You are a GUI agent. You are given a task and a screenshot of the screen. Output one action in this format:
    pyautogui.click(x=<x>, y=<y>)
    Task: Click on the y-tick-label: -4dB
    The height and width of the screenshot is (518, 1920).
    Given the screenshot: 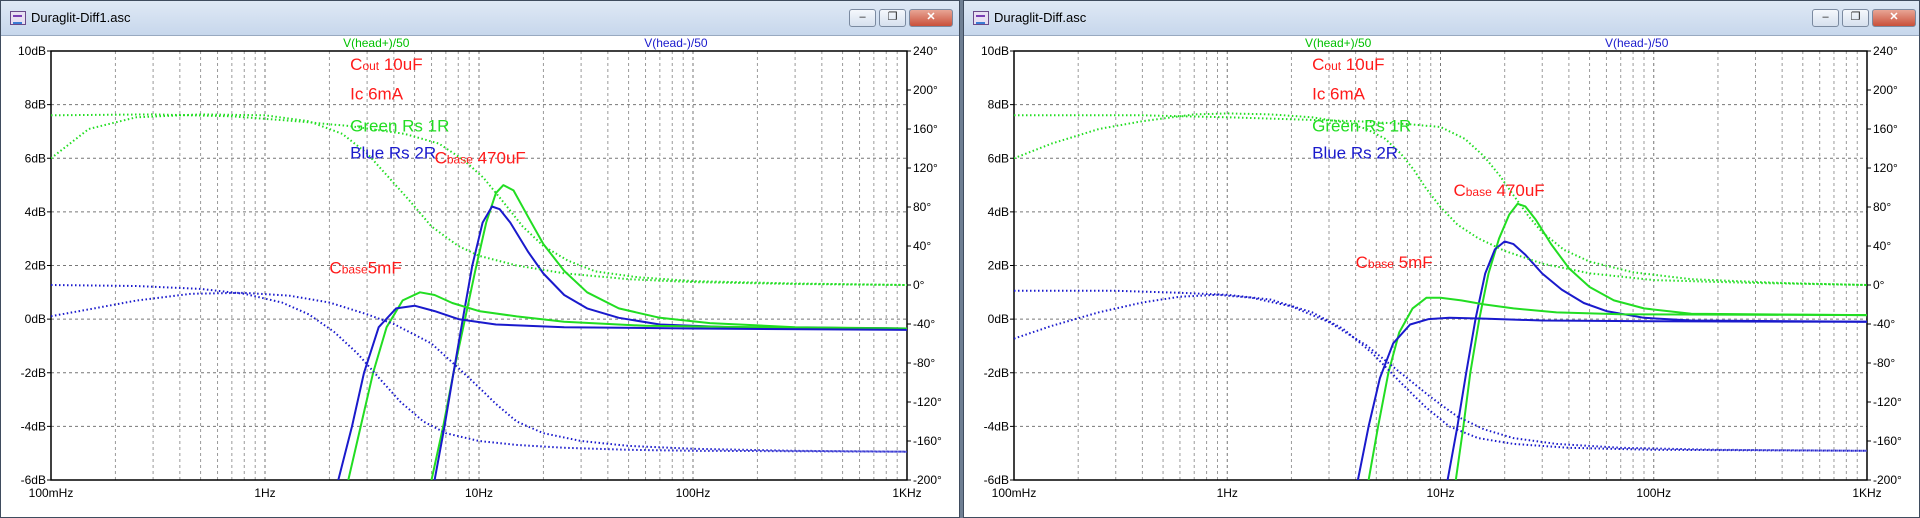 What is the action you would take?
    pyautogui.click(x=996, y=426)
    